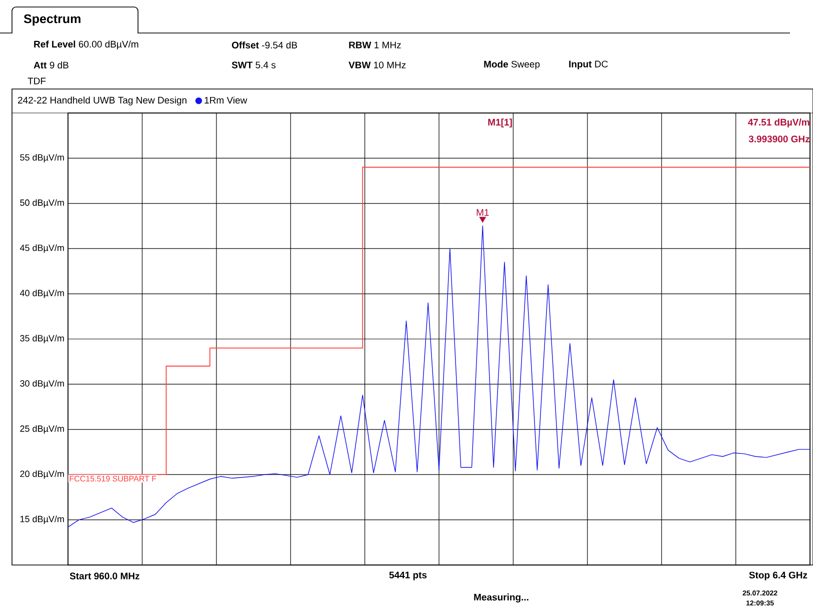  I want to click on y-tick-label: 40 dBµV/m, so click(42, 294).